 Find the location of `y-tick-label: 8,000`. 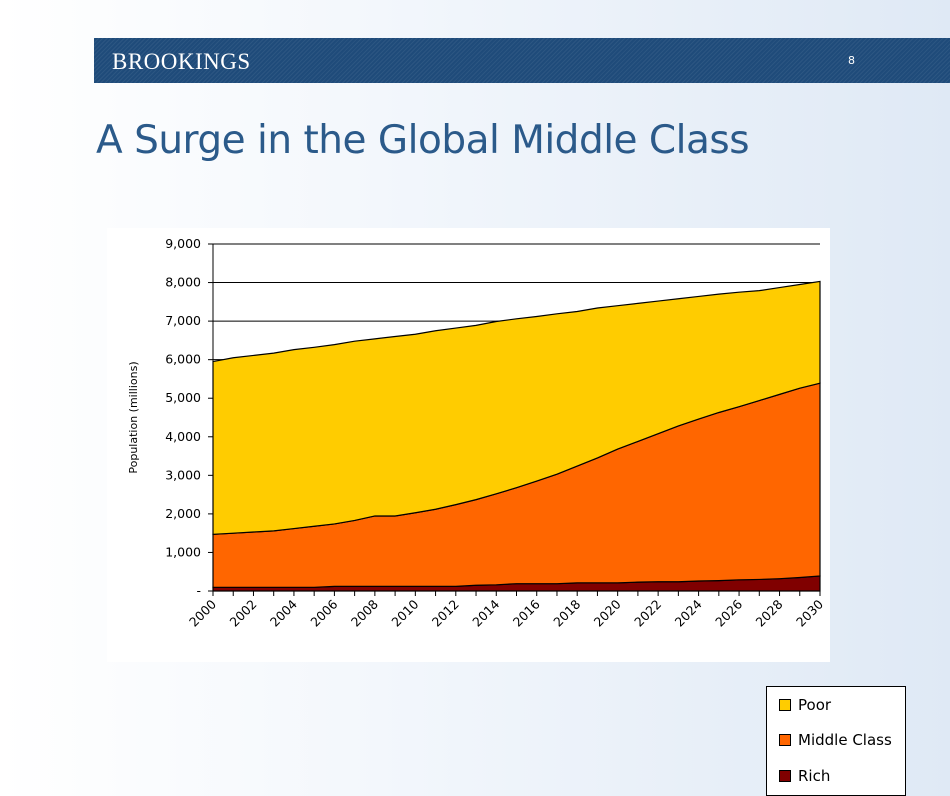

y-tick-label: 8,000 is located at coordinates (183, 282).